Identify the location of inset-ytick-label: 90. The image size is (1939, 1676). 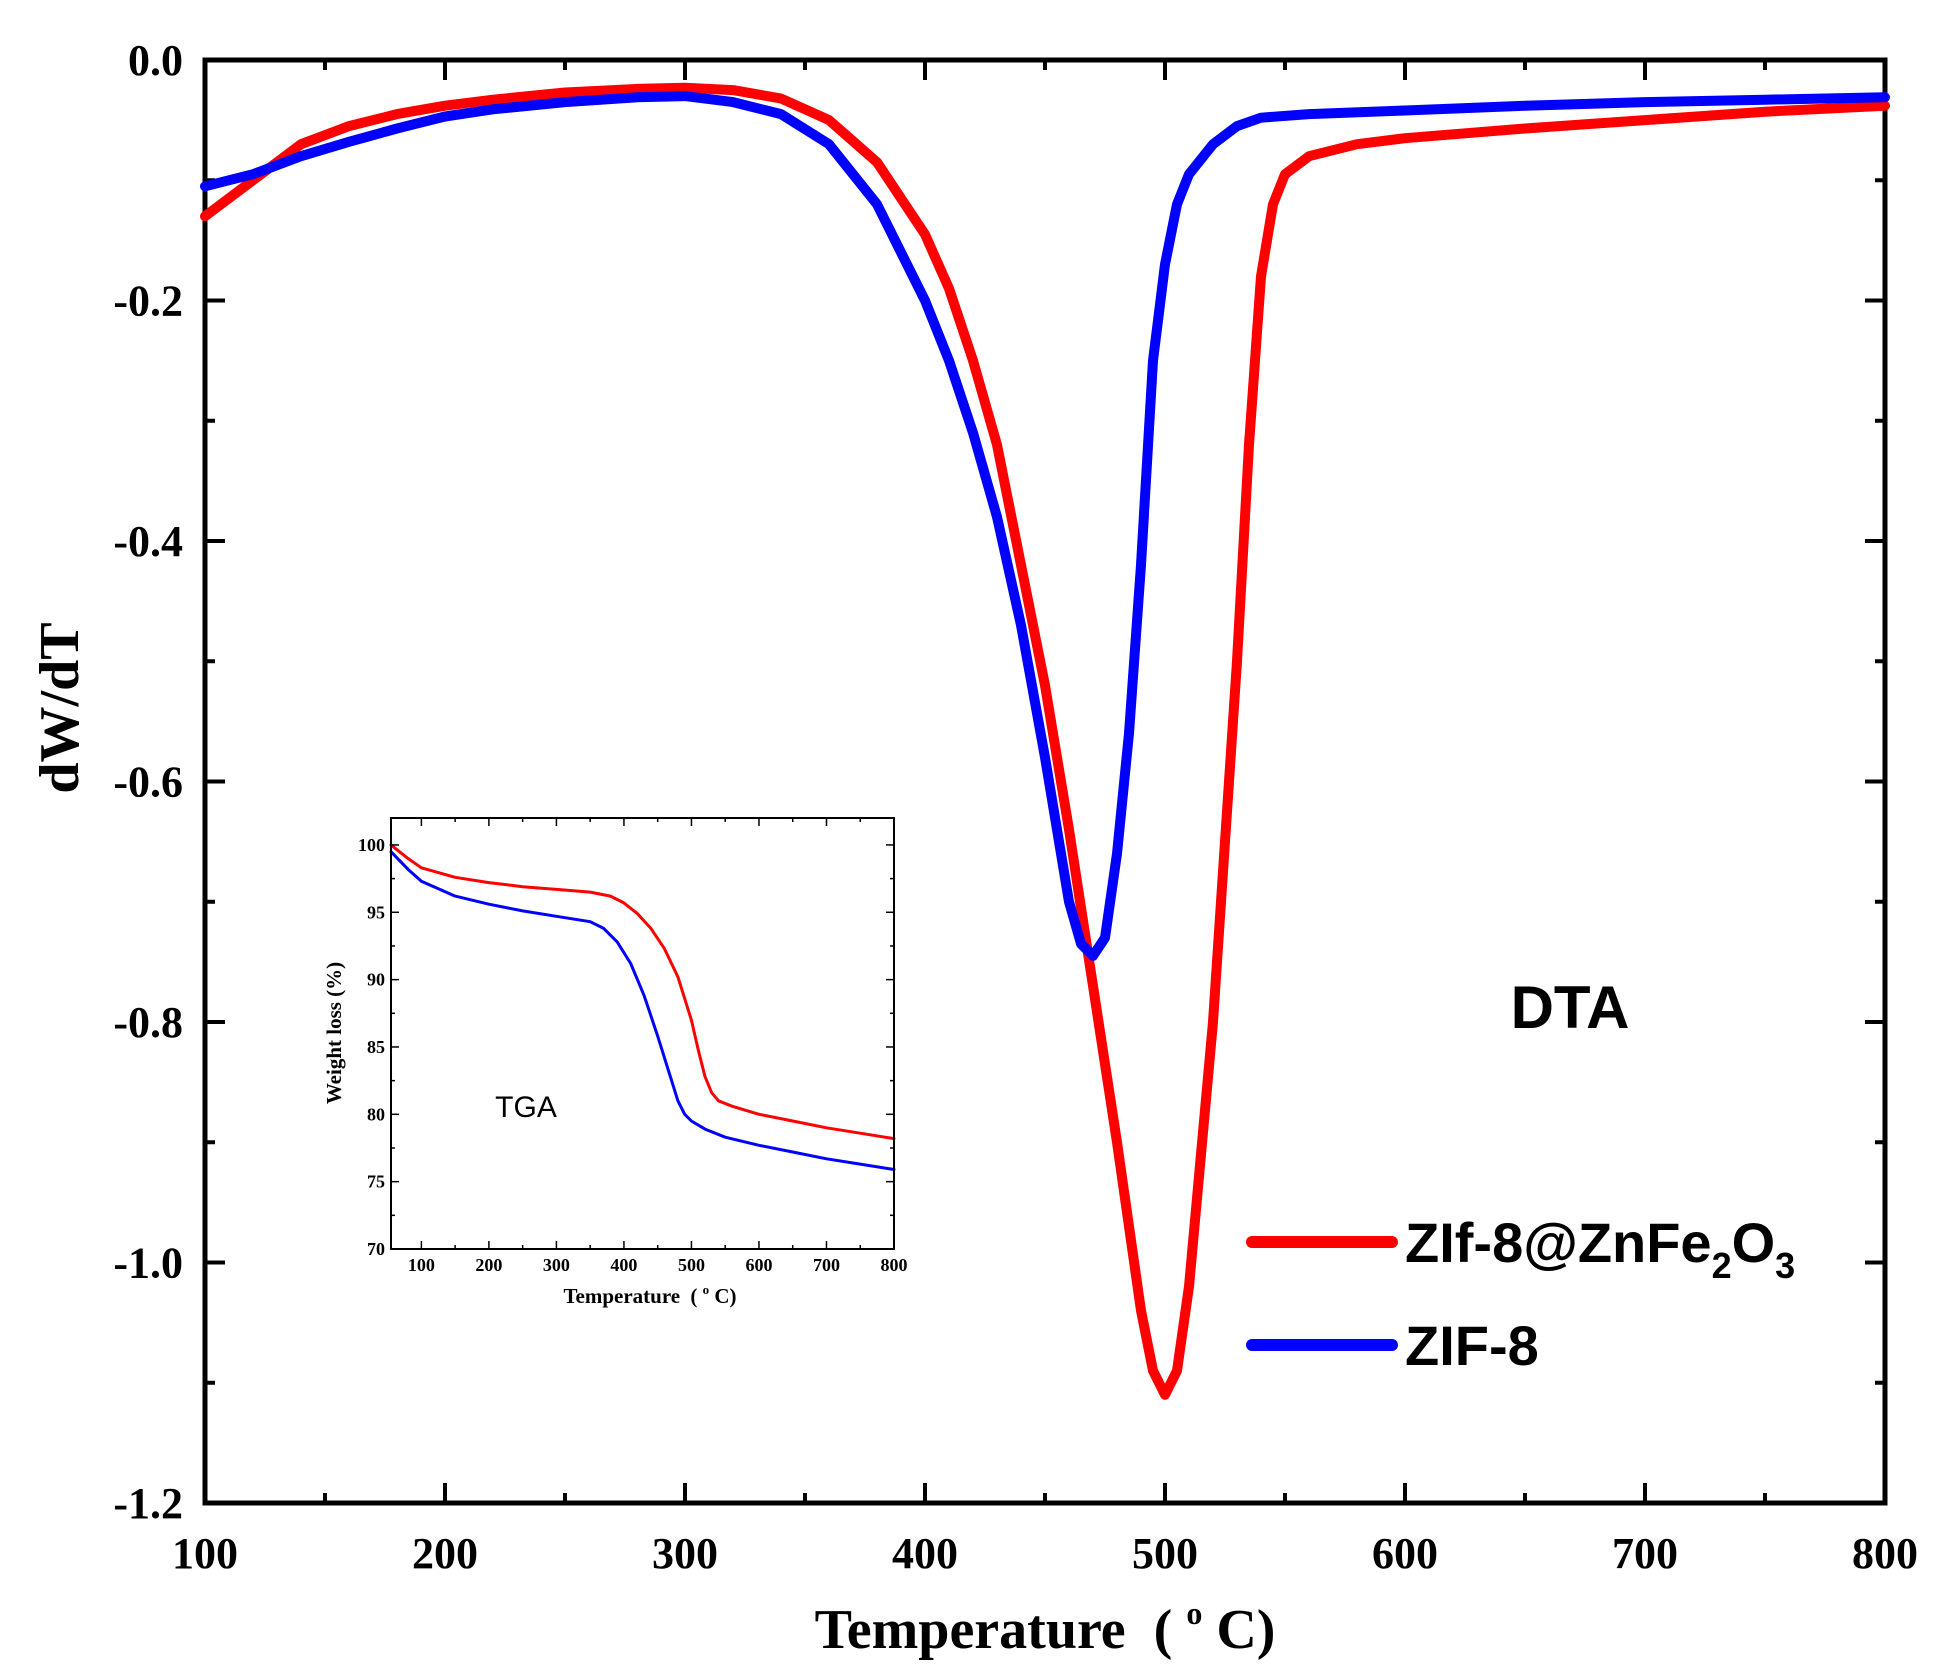
(376, 980).